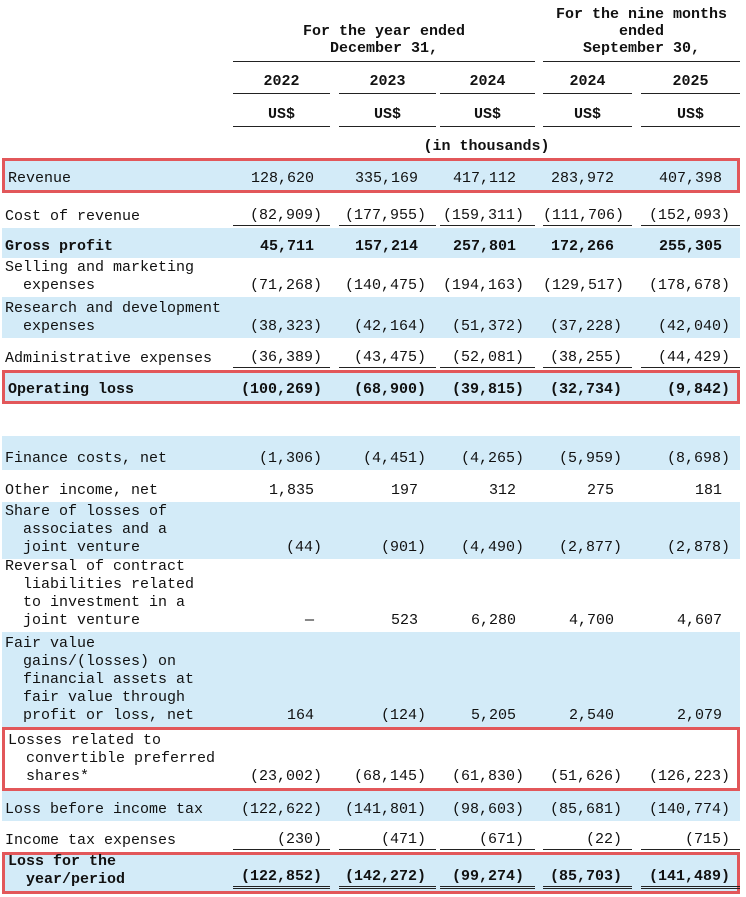 This screenshot has height=897, width=746. What do you see at coordinates (40, 178) in the screenshot?
I see `label-line: Revenue` at bounding box center [40, 178].